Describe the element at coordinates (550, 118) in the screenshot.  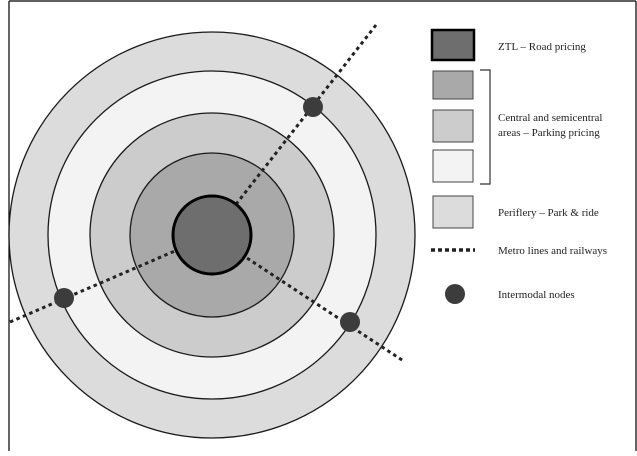
I see `legend-label-parking-line1: Central and semicentral` at that location.